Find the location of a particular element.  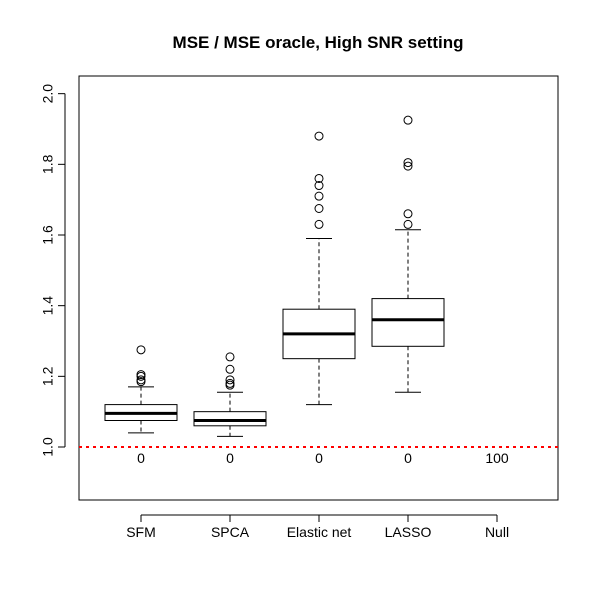

y-tick-label: 1.8 is located at coordinates (48, 164).